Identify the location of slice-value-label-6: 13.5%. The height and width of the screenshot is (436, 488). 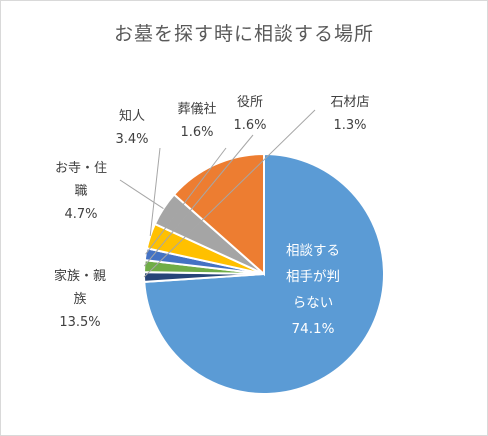
(79, 322).